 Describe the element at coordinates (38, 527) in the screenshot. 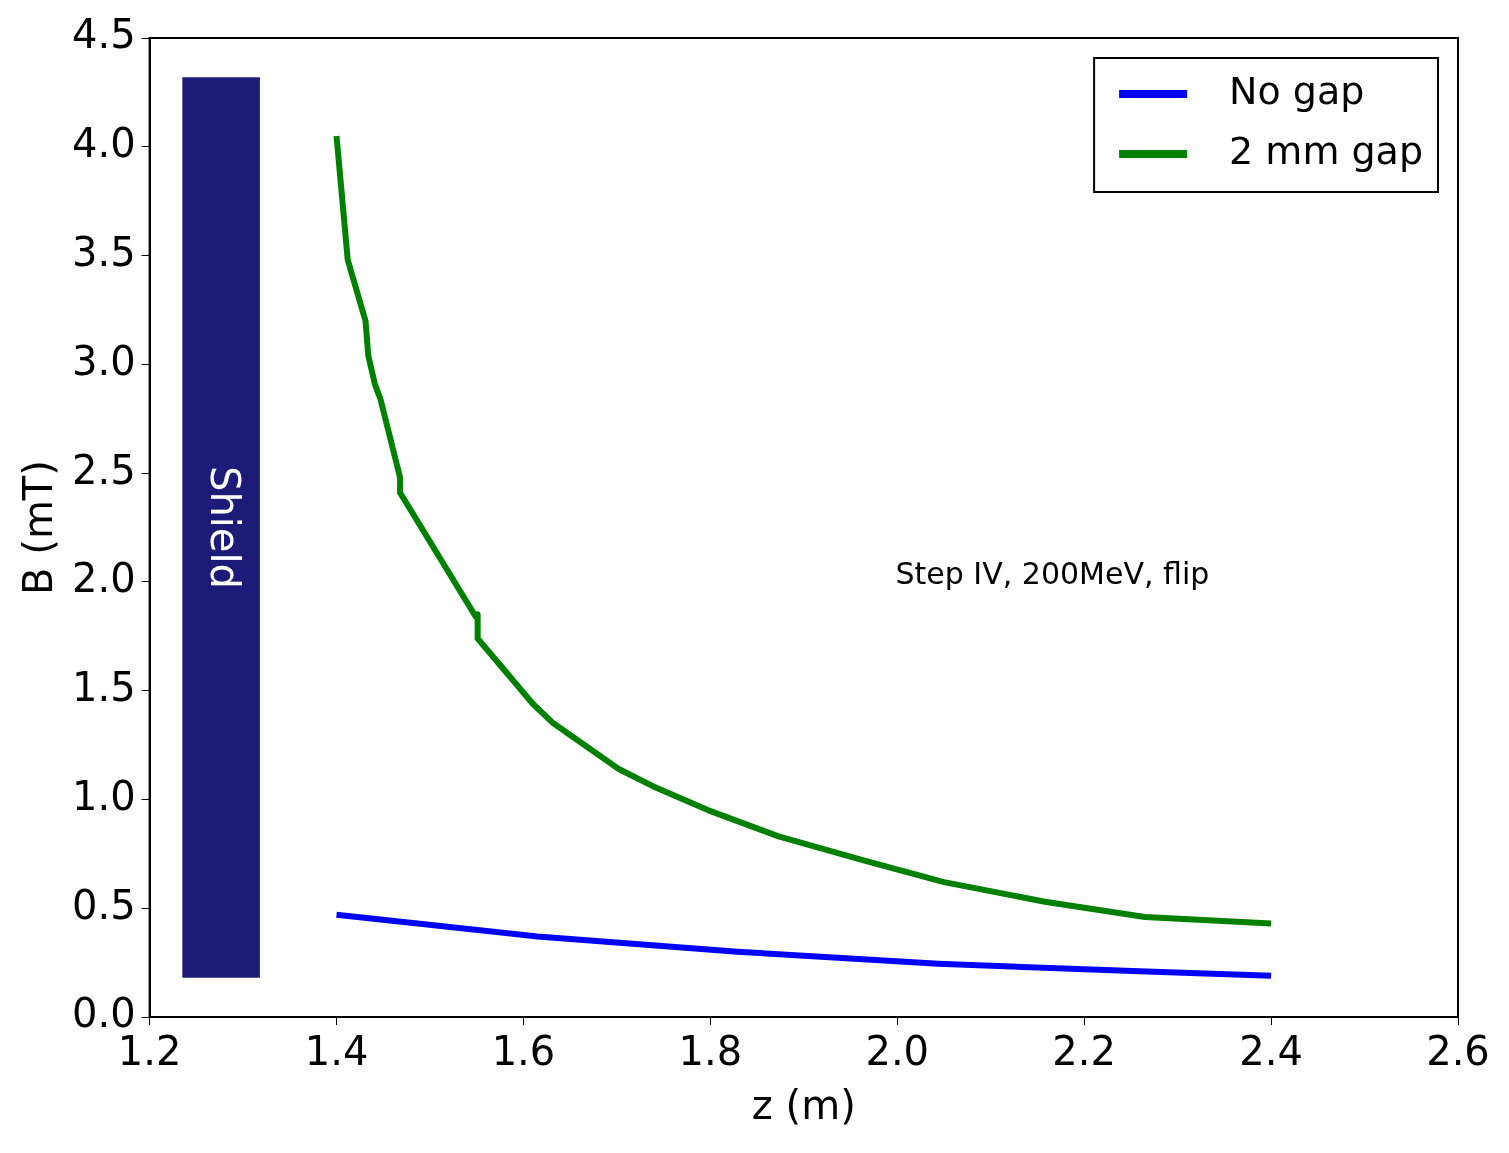

I see `y-axis-title: B (mT)` at that location.